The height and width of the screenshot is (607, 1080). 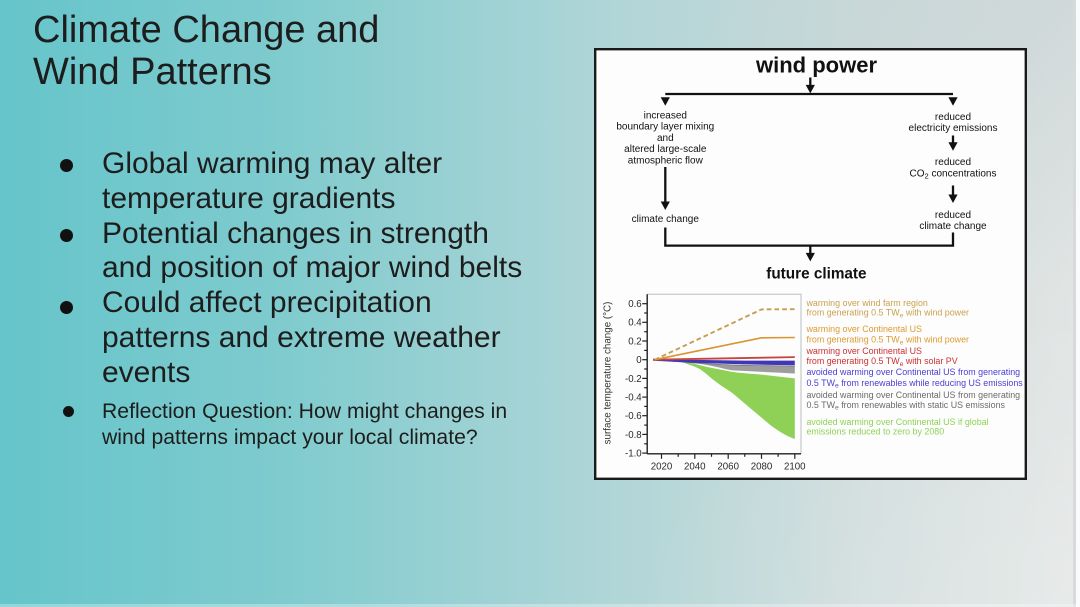 I want to click on svg-text: 2020, so click(x=662, y=466).